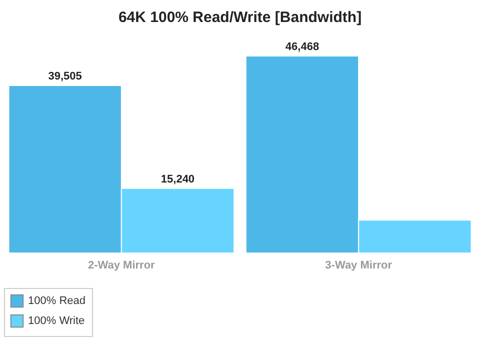 The width and height of the screenshot is (480, 343). I want to click on data-label: 15,240, so click(177, 179).